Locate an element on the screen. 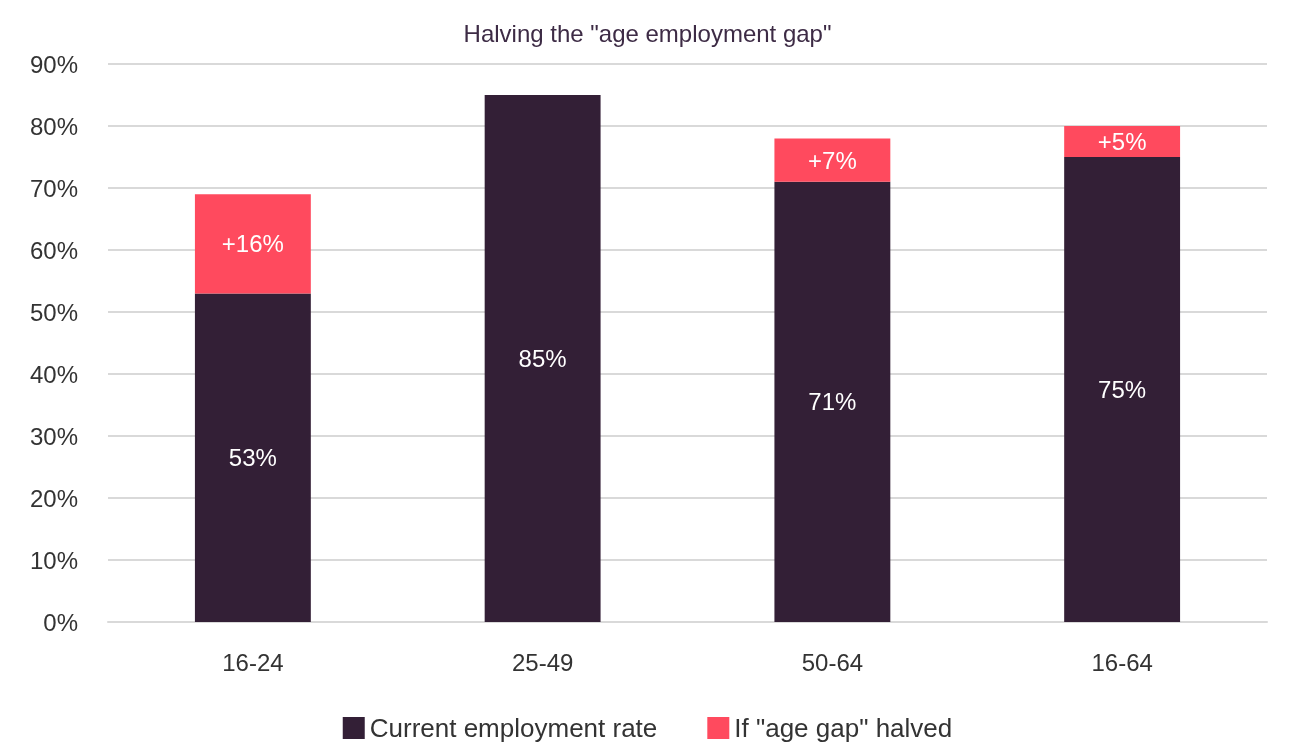  x-tick-label: 16-64 is located at coordinates (1122, 662).